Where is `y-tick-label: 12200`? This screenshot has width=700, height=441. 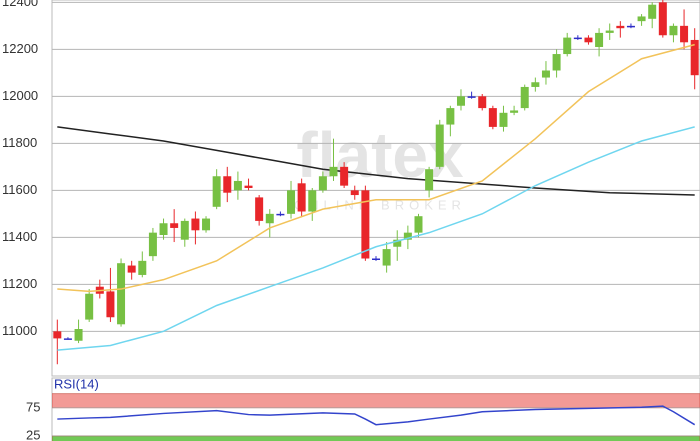 y-tick-label: 12200 is located at coordinates (20, 48).